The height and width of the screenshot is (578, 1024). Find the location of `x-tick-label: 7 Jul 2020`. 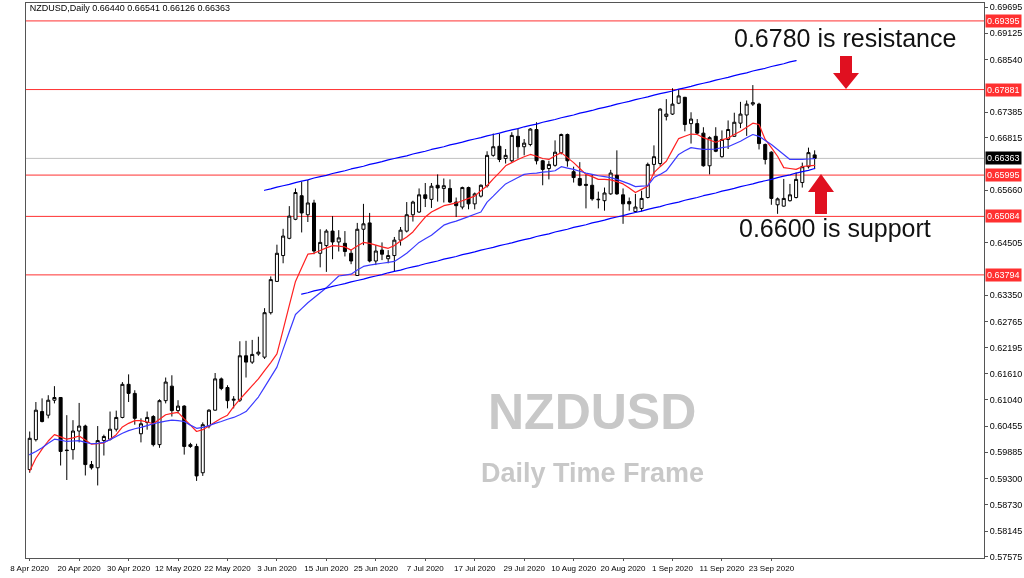

x-tick-label: 7 Jul 2020 is located at coordinates (425, 568).